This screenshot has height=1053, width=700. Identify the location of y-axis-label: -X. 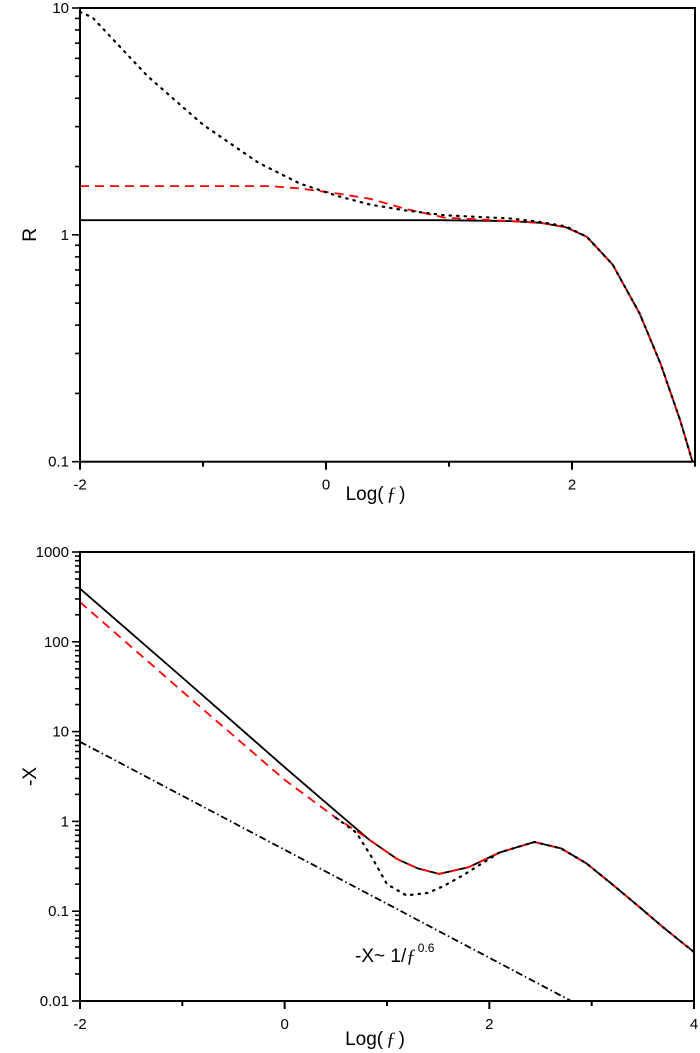
(30, 776).